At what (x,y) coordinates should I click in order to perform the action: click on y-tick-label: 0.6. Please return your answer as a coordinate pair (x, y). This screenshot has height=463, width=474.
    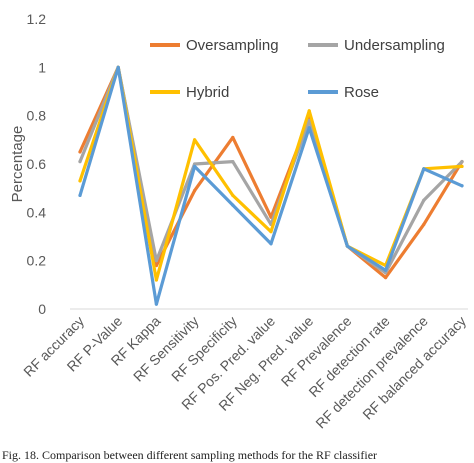
    Looking at the image, I should click on (37, 164).